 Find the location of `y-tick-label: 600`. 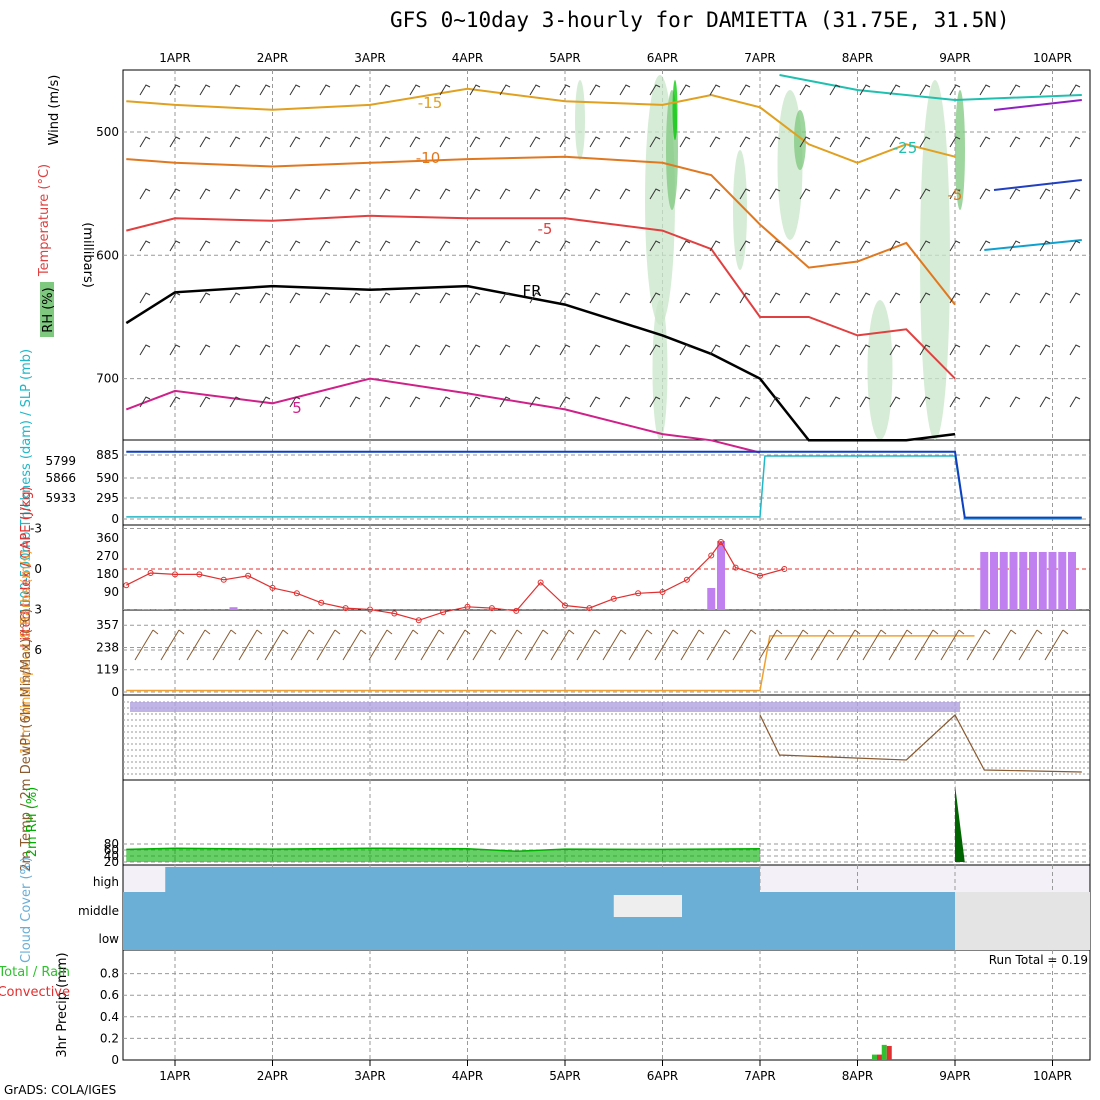

y-tick-label: 600 is located at coordinates (107, 255).